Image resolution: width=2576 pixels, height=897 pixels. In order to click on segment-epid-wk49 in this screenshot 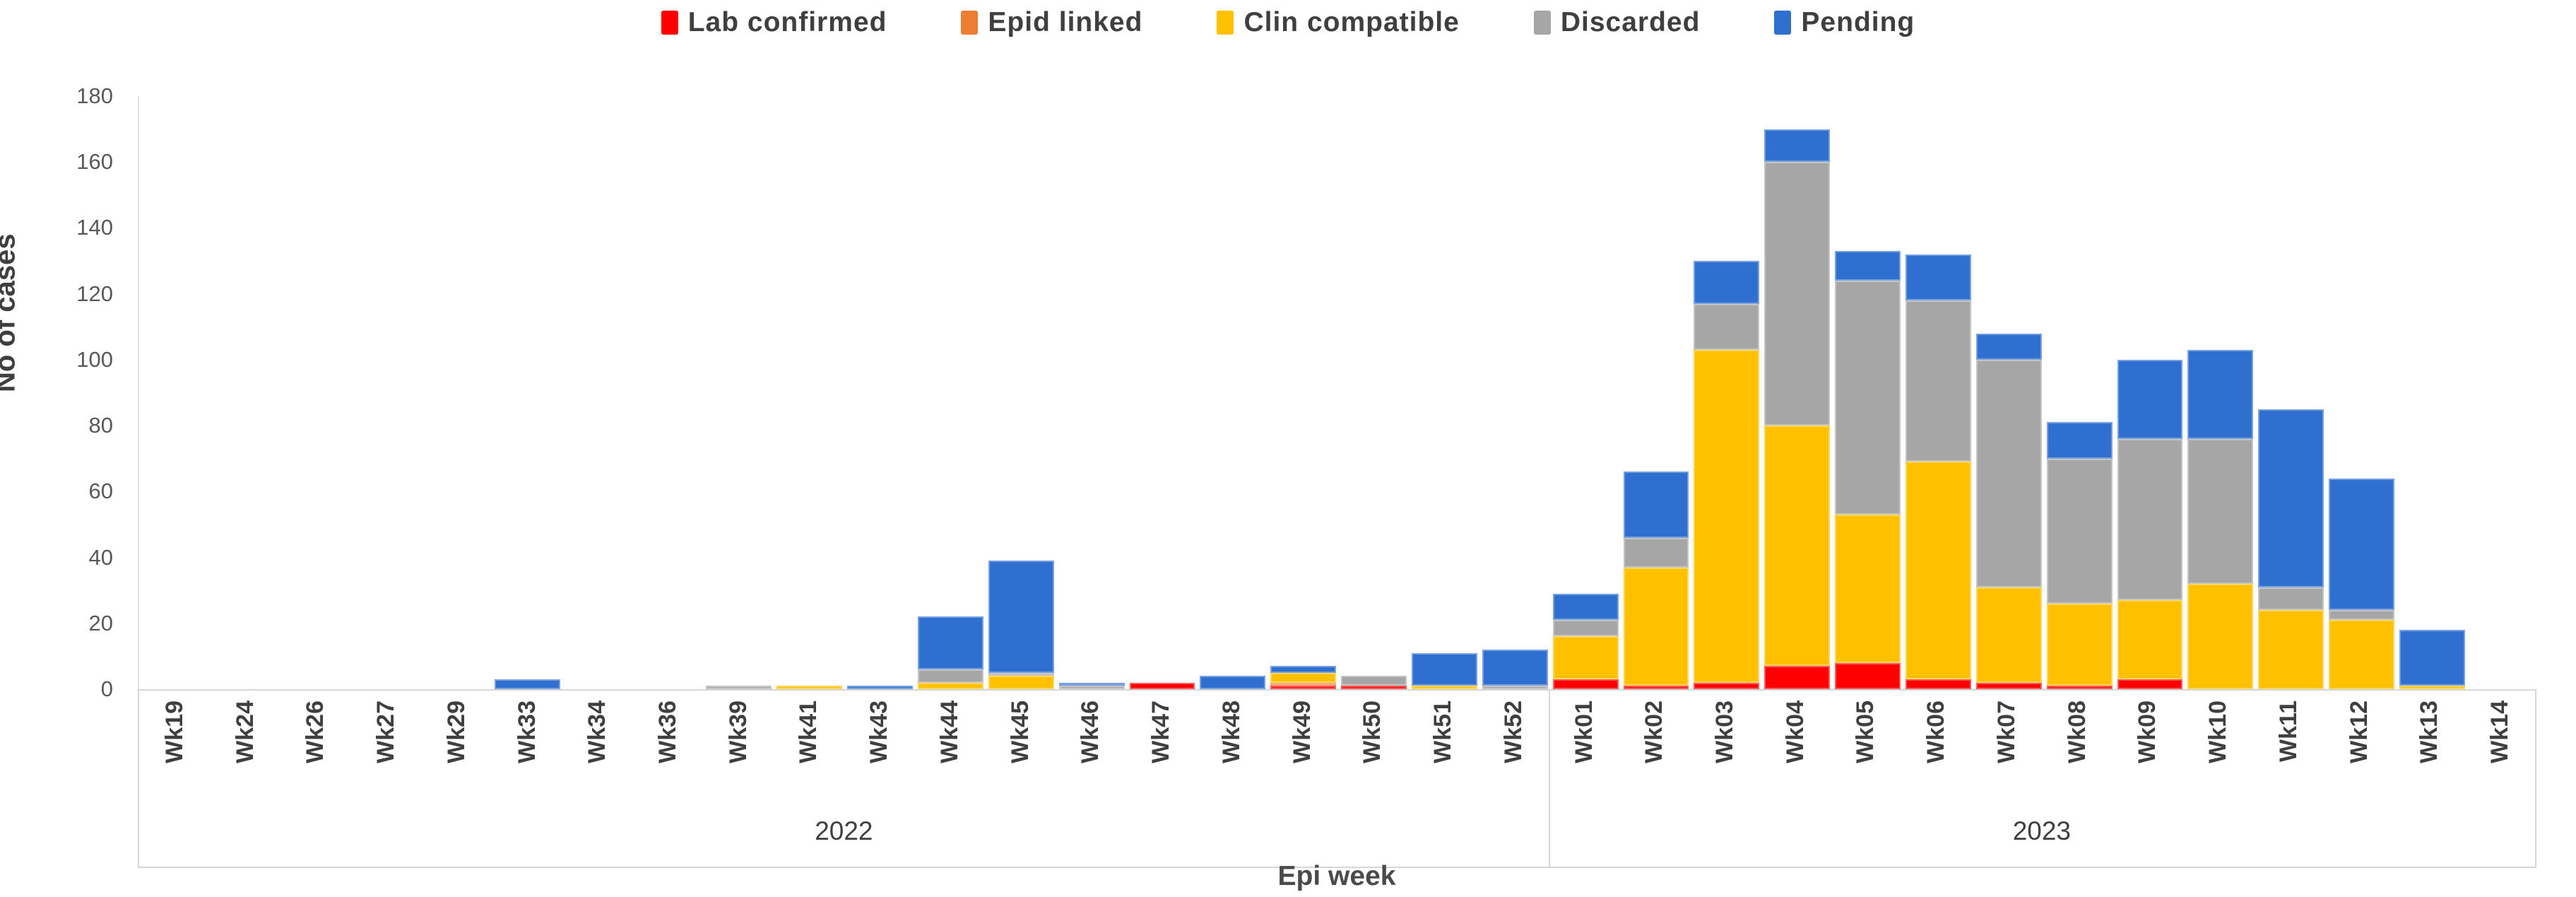, I will do `click(1303, 684)`.